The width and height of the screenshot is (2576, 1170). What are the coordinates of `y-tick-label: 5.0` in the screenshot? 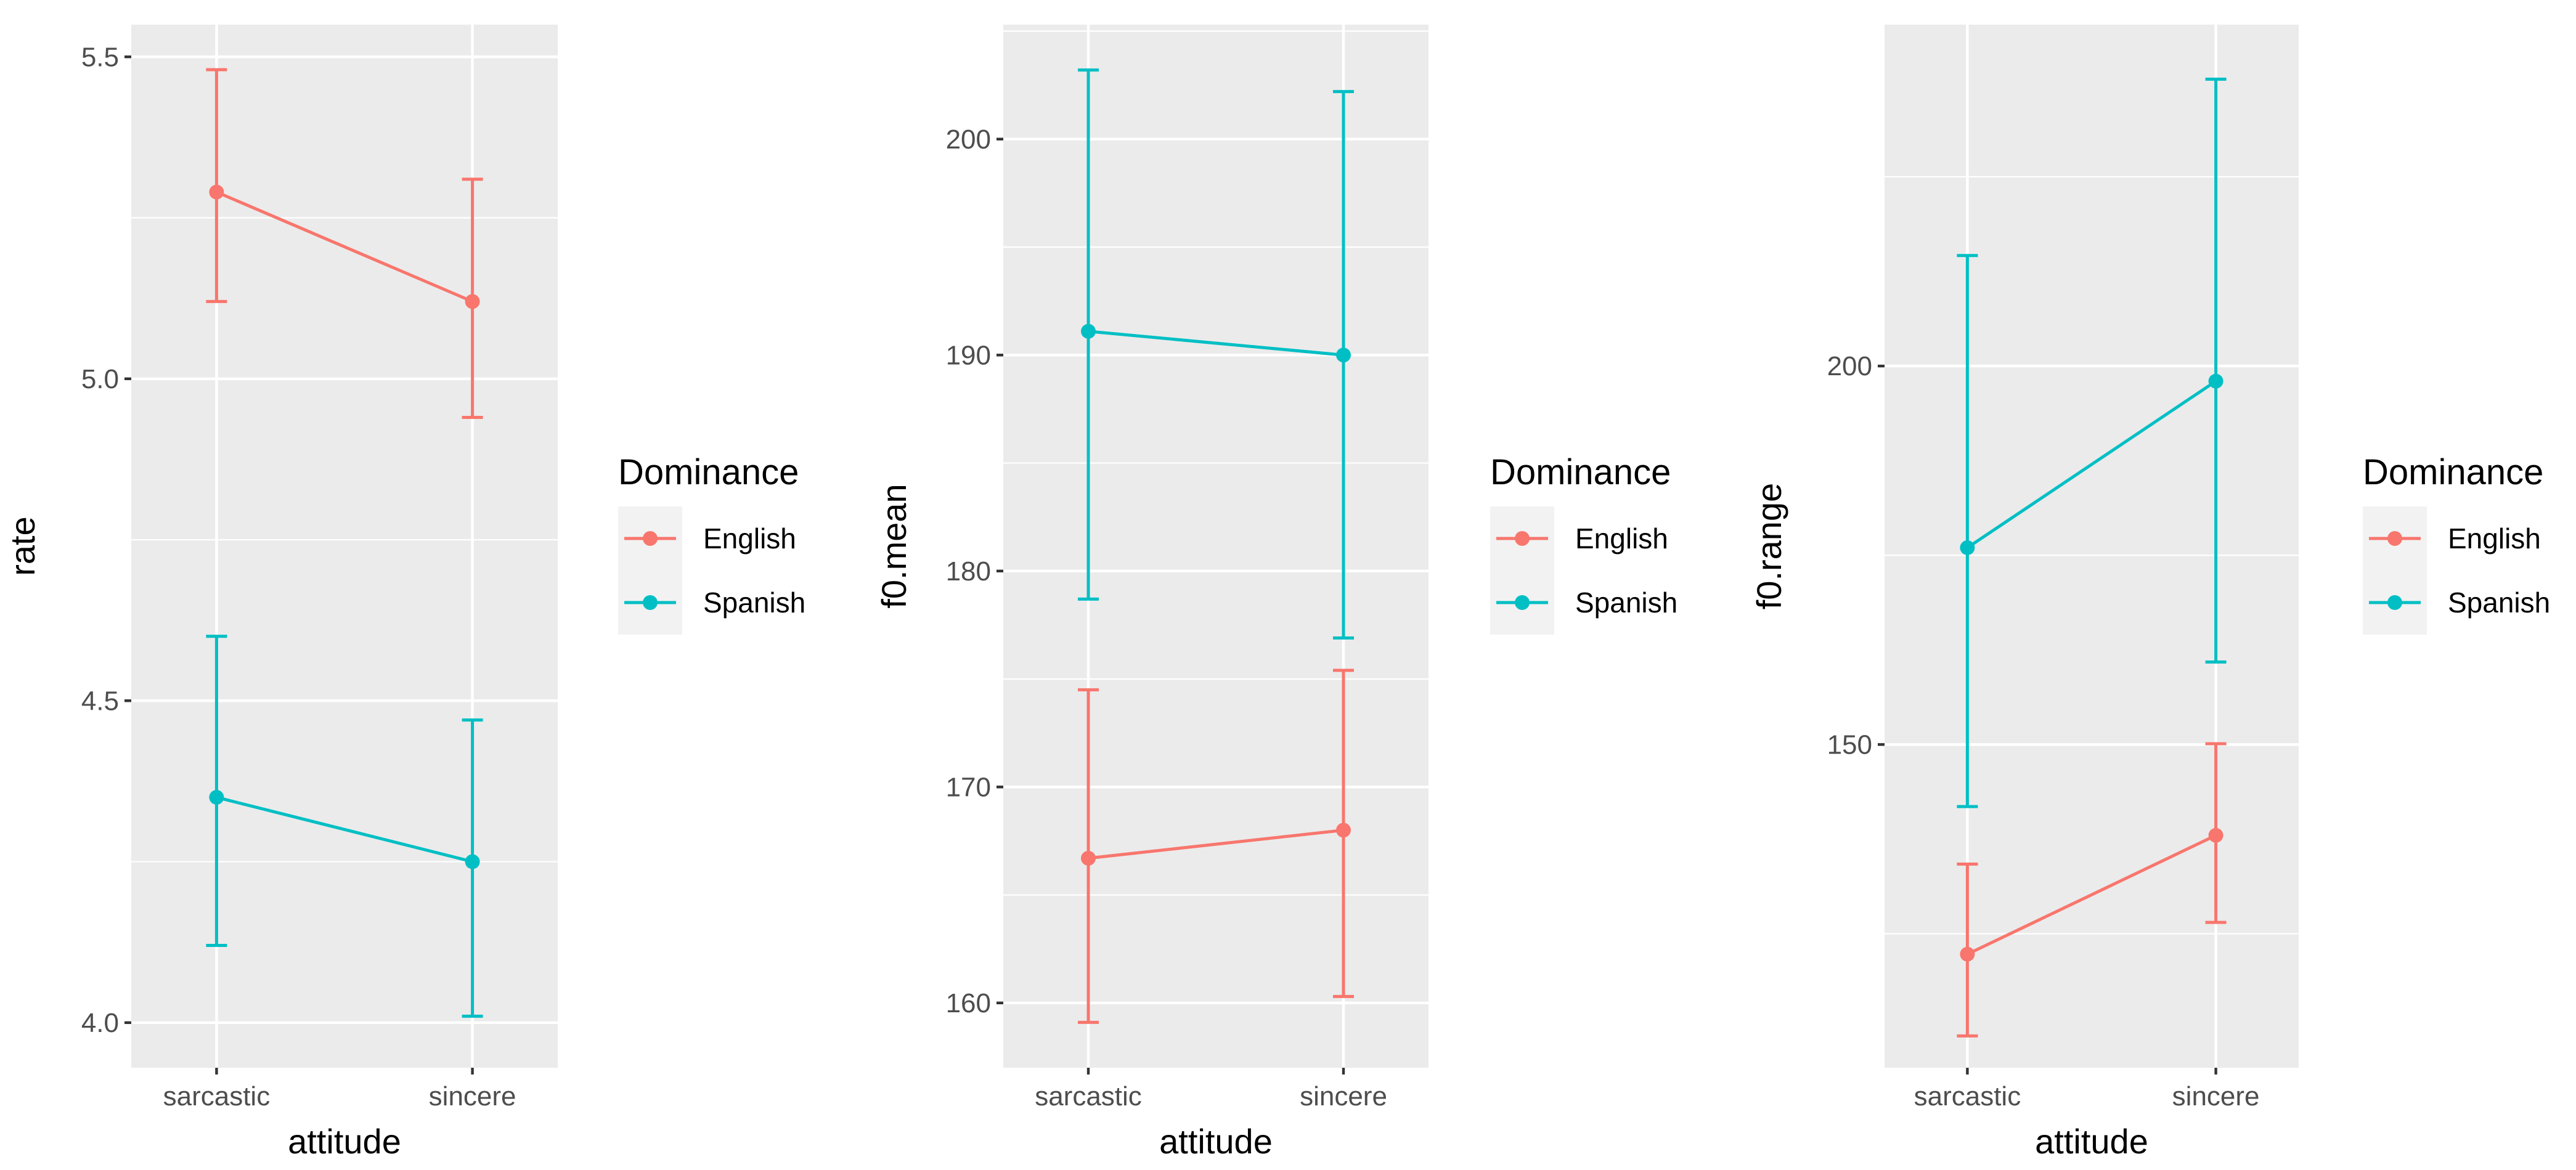 It's located at (100, 379).